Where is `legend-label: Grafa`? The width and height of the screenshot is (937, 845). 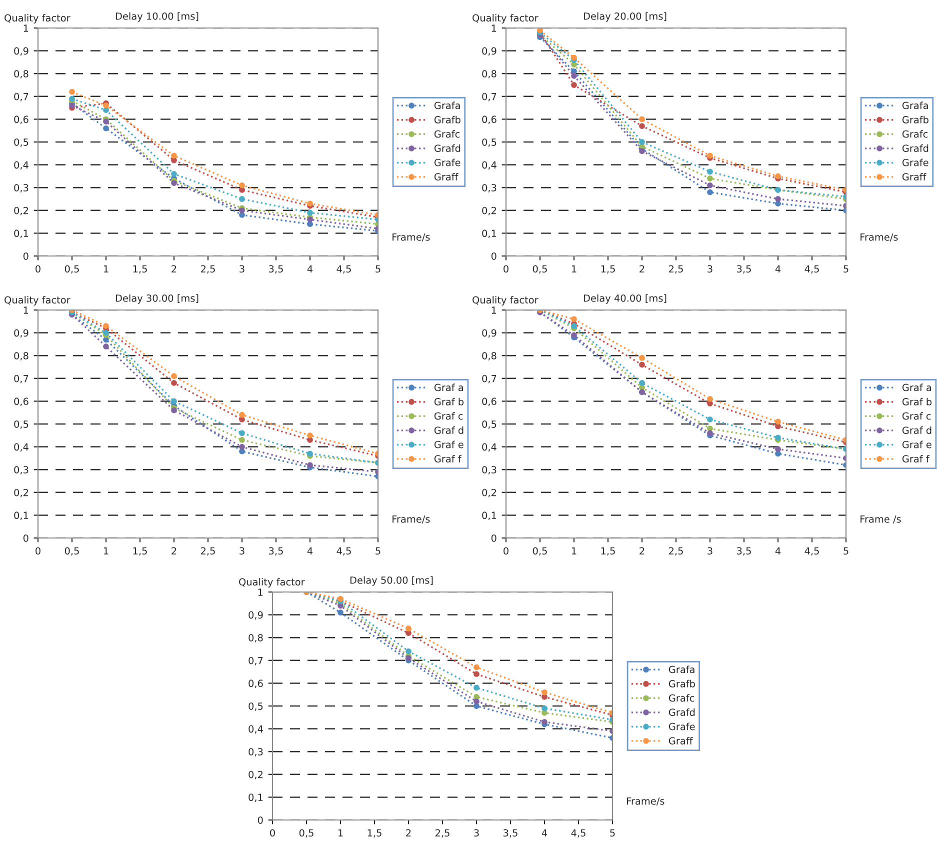
legend-label: Grafa is located at coordinates (447, 106).